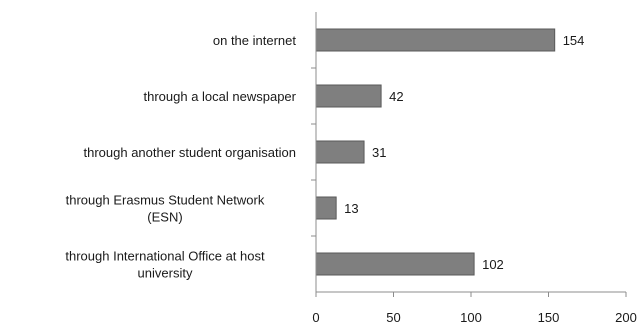 This screenshot has width=640, height=328. I want to click on x-tick-label: 200, so click(626, 317).